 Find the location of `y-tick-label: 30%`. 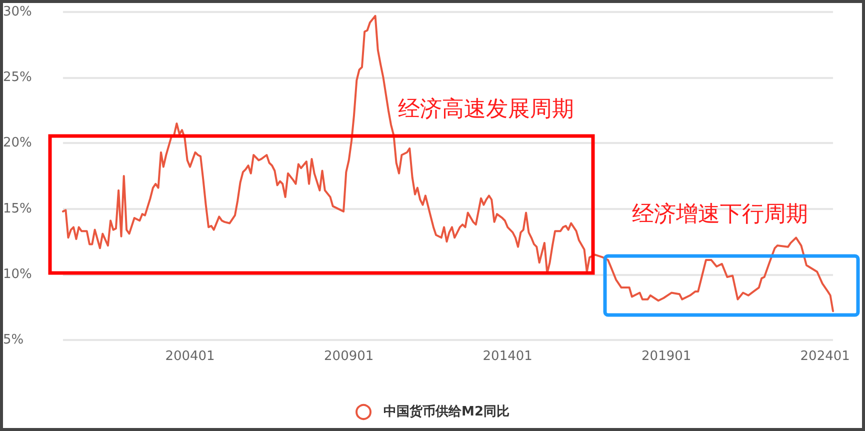

y-tick-label: 30% is located at coordinates (17, 12).